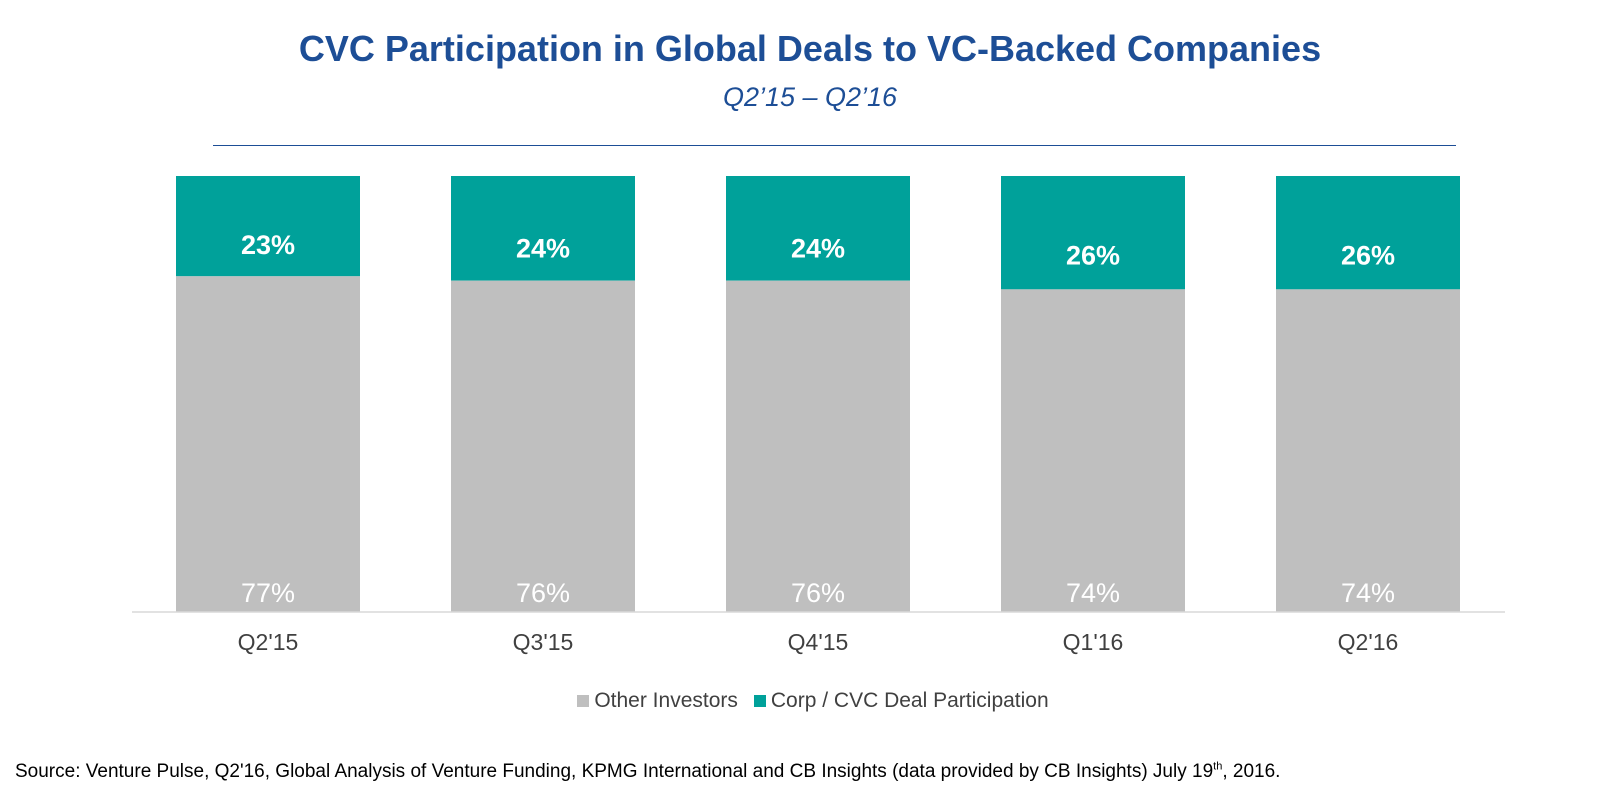 The image size is (1600, 801). What do you see at coordinates (818, 642) in the screenshot?
I see `x-tick-label-3: Q4'15` at bounding box center [818, 642].